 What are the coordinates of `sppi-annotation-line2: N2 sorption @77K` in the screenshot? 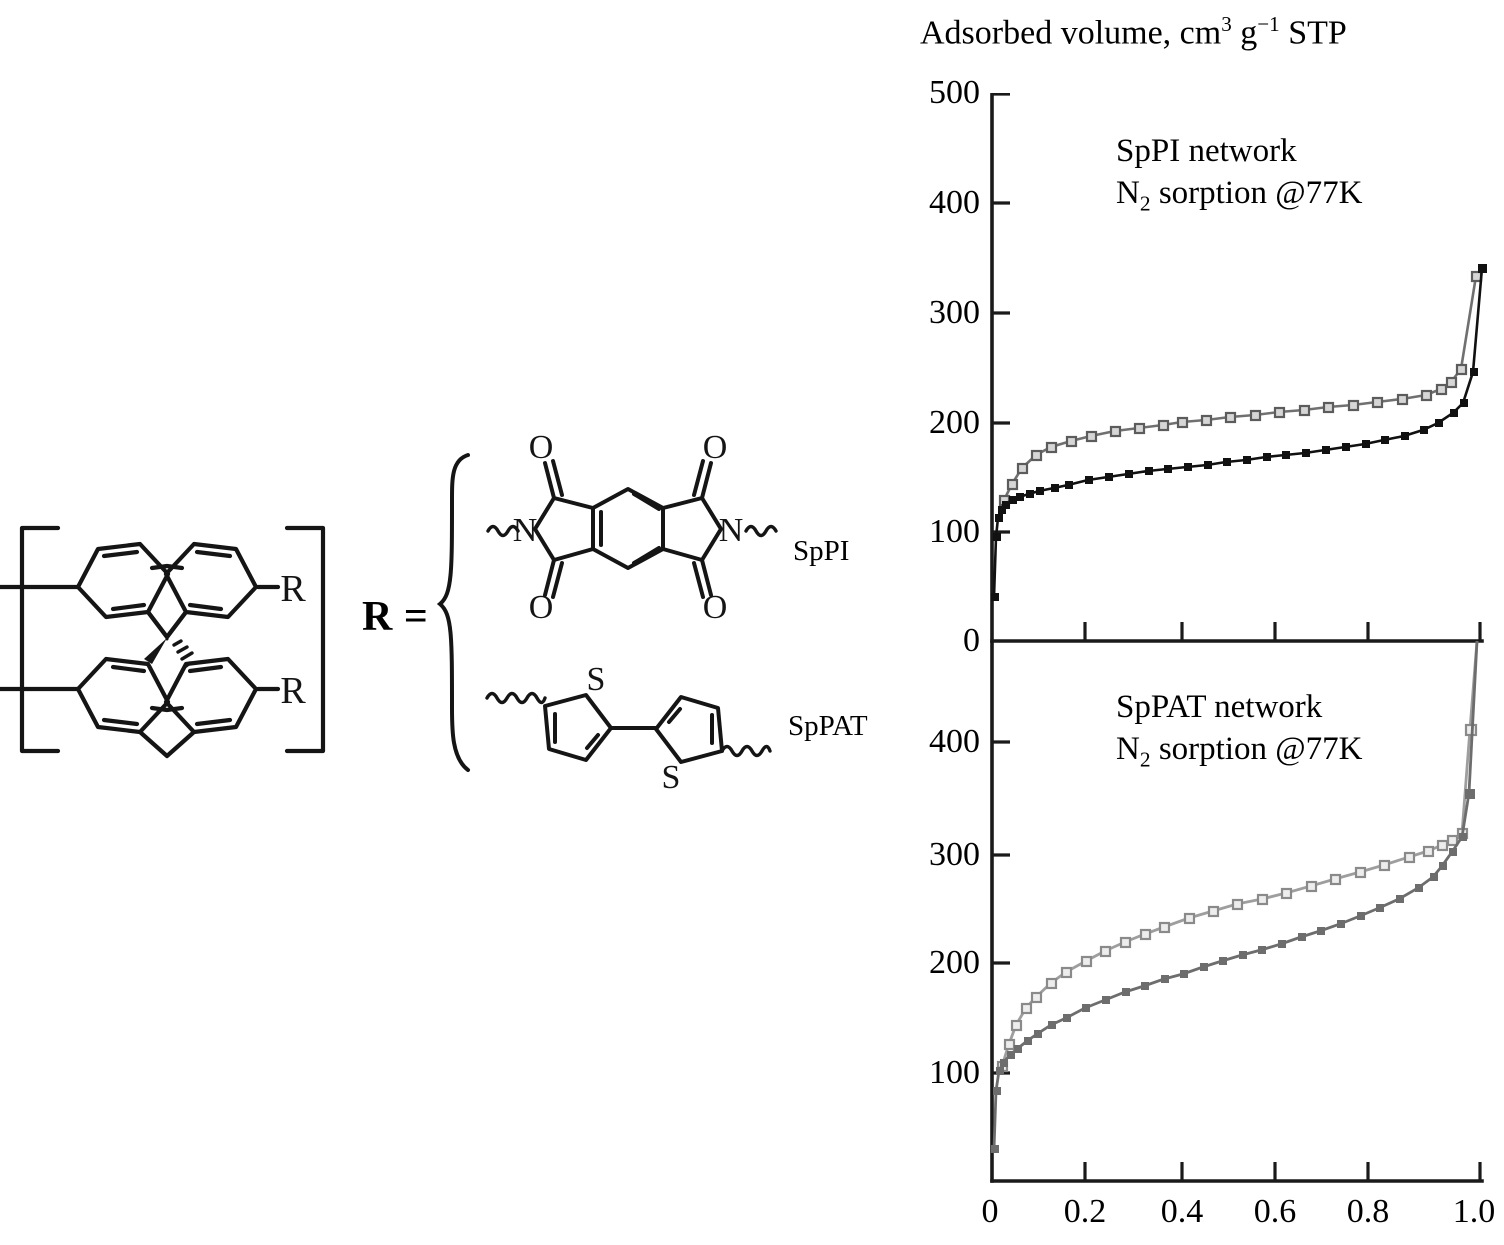 It's located at (1239, 195).